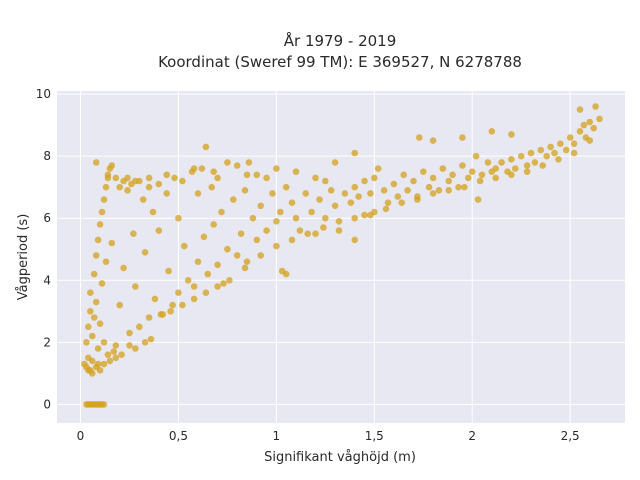 This screenshot has height=480, width=640. I want to click on x-tick-label: 0, so click(81, 436).